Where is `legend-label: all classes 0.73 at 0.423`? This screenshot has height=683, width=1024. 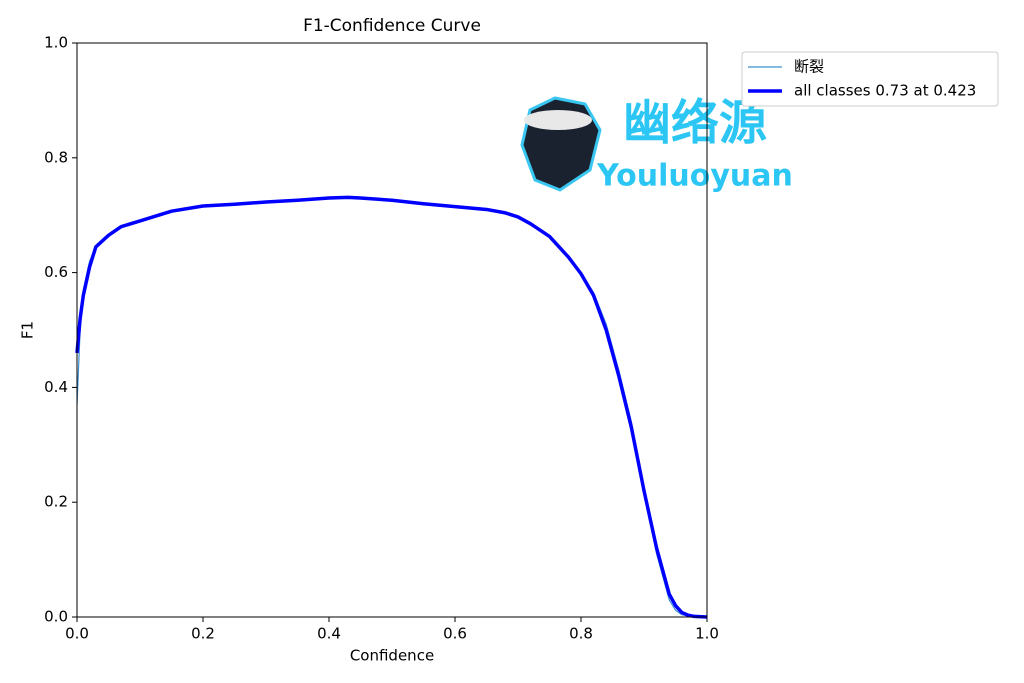
legend-label: all classes 0.73 at 0.423 is located at coordinates (885, 91).